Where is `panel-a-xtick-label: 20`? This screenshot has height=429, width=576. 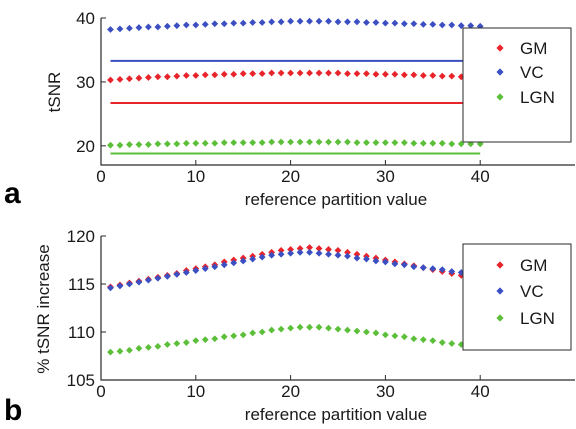 panel-a-xtick-label: 20 is located at coordinates (290, 176).